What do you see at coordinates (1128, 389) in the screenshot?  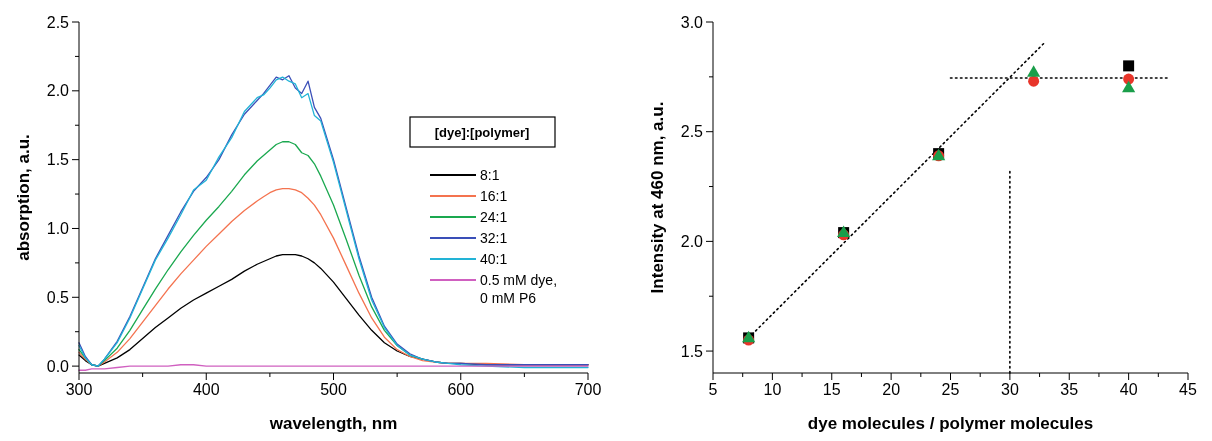 I see `x-tick-label: 40` at bounding box center [1128, 389].